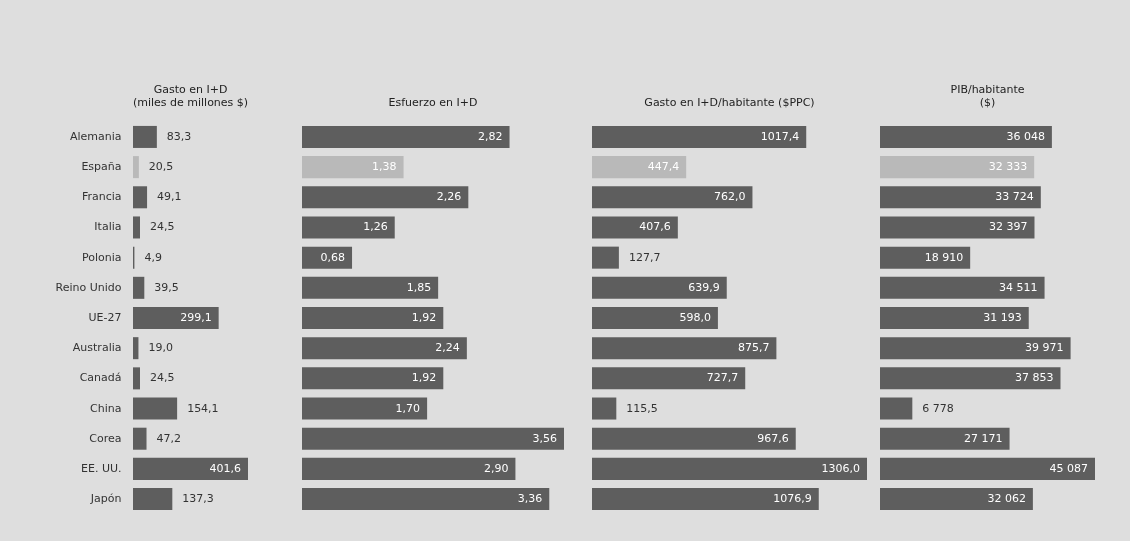 This screenshot has height=541, width=1130. What do you see at coordinates (161, 167) in the screenshot?
I see `data-label: 20,5` at bounding box center [161, 167].